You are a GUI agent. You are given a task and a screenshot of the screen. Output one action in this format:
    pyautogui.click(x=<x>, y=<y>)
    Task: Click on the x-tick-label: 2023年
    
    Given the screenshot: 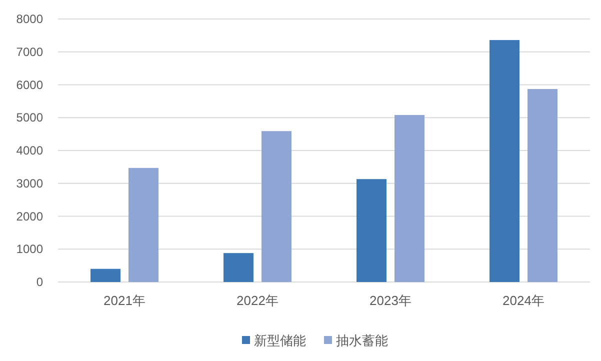 What is the action you would take?
    pyautogui.click(x=391, y=300)
    